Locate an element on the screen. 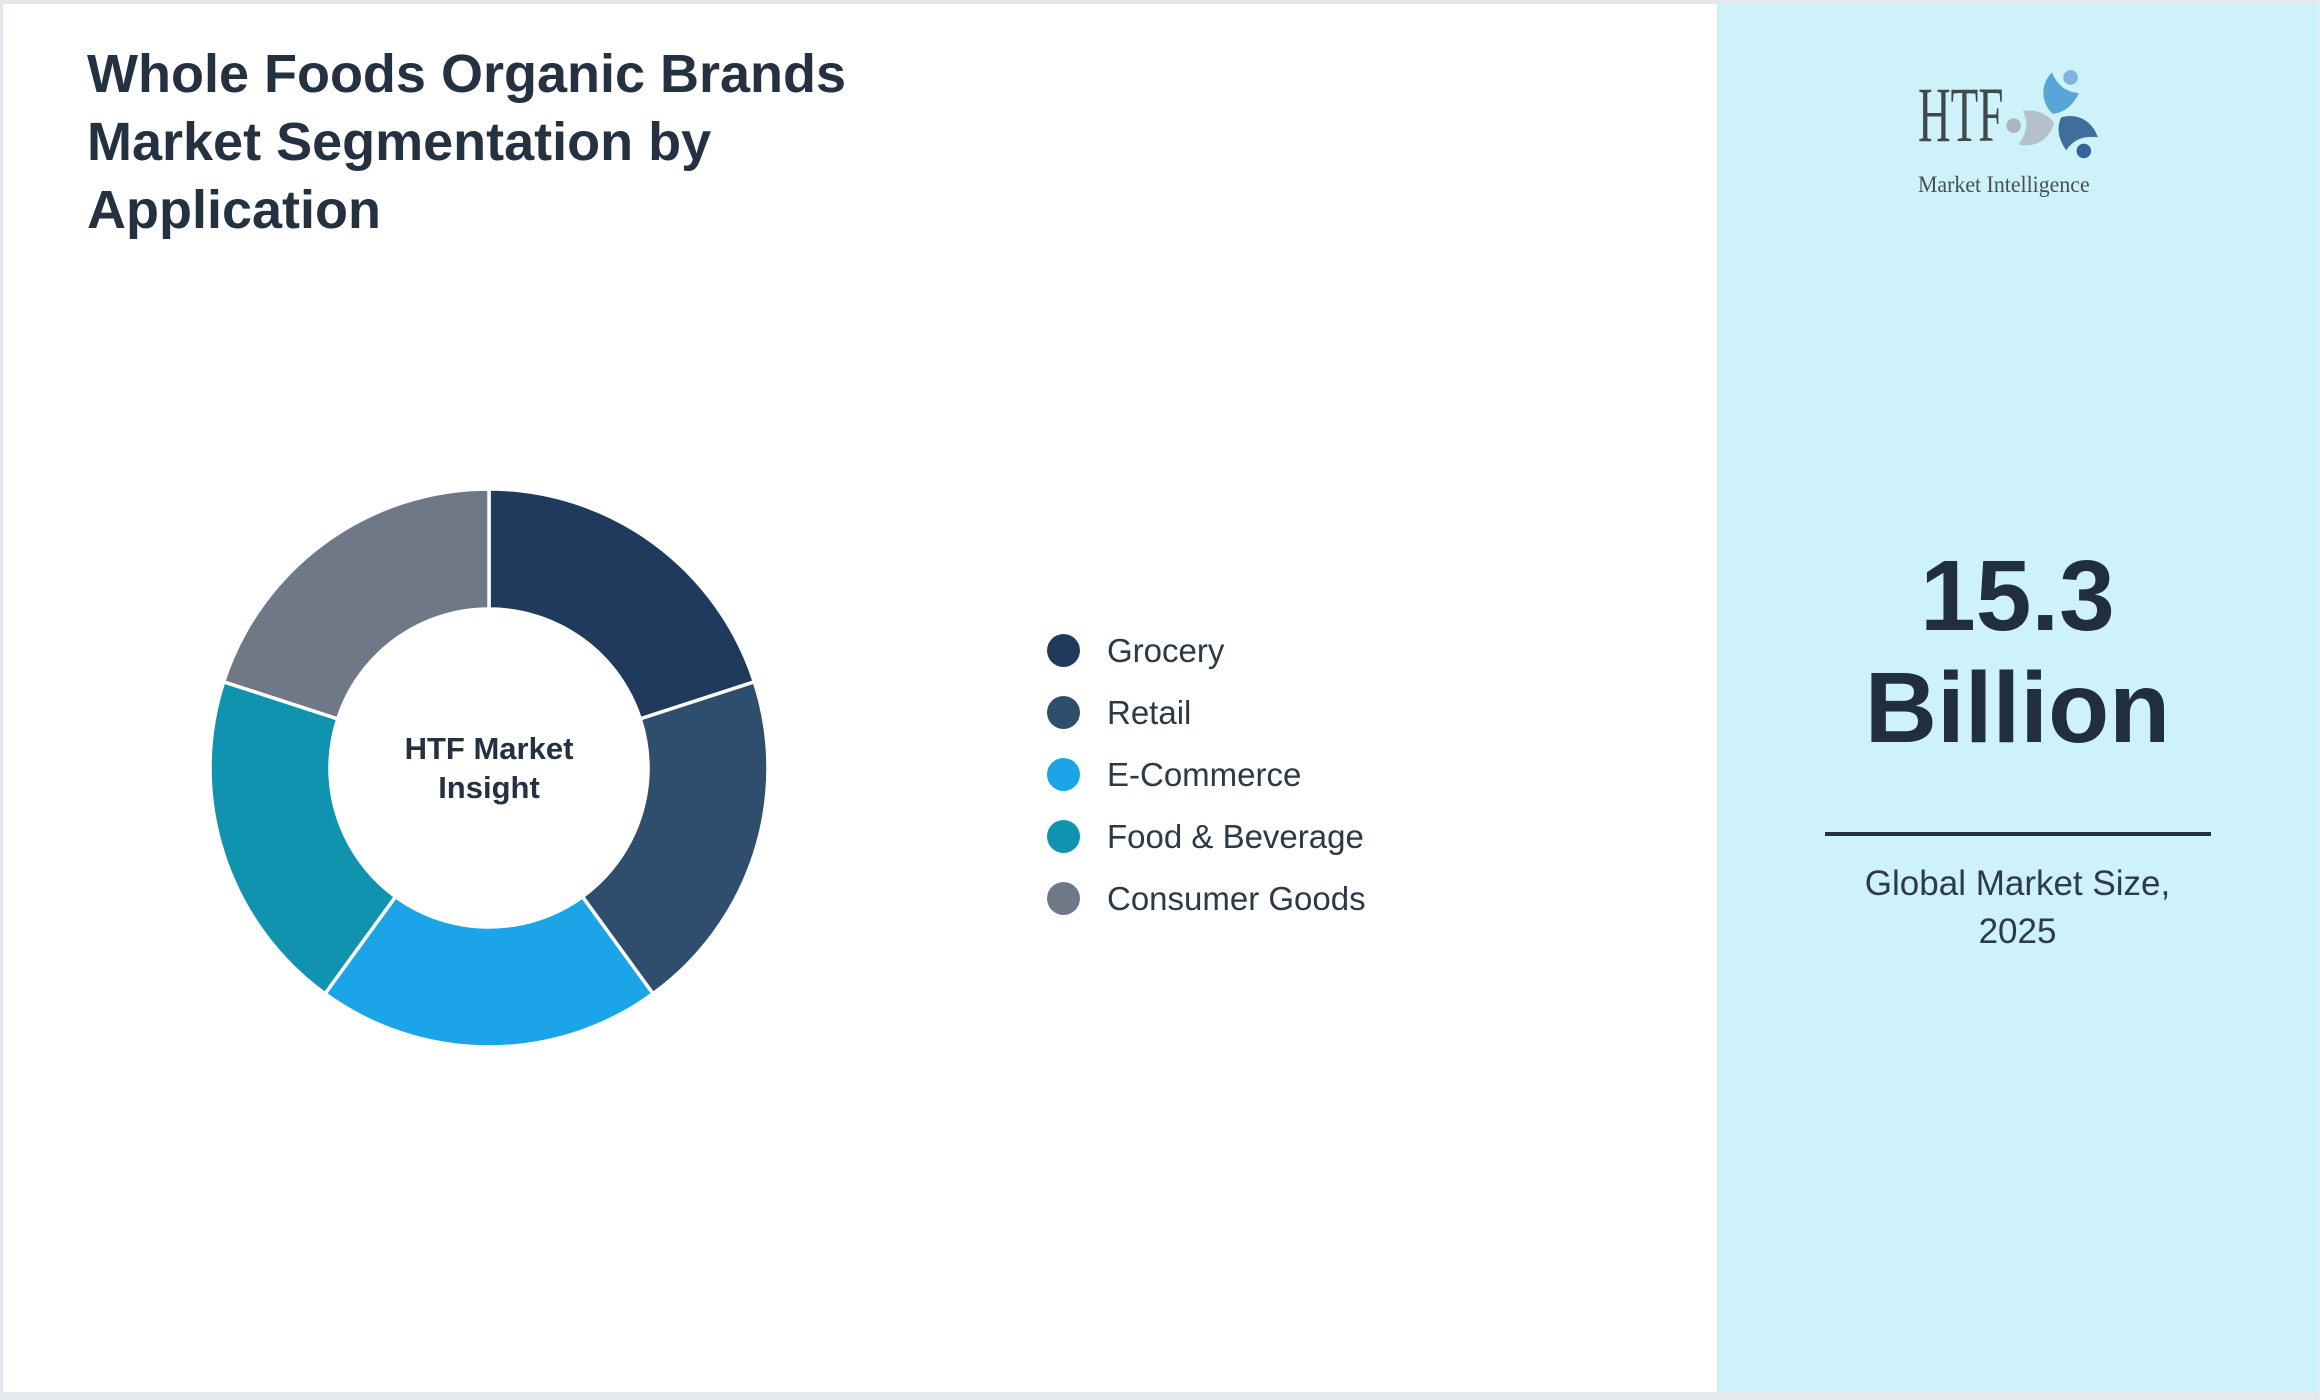  market-size-caption: Global Market Size, 2025 is located at coordinates (2017, 907).